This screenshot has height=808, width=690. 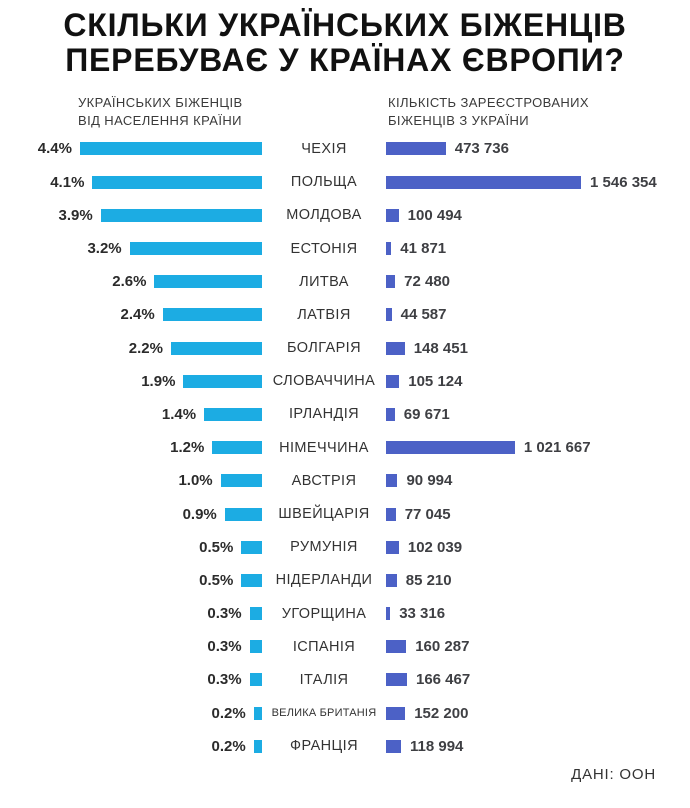 I want to click on count-label: 473 736, so click(x=481, y=149).